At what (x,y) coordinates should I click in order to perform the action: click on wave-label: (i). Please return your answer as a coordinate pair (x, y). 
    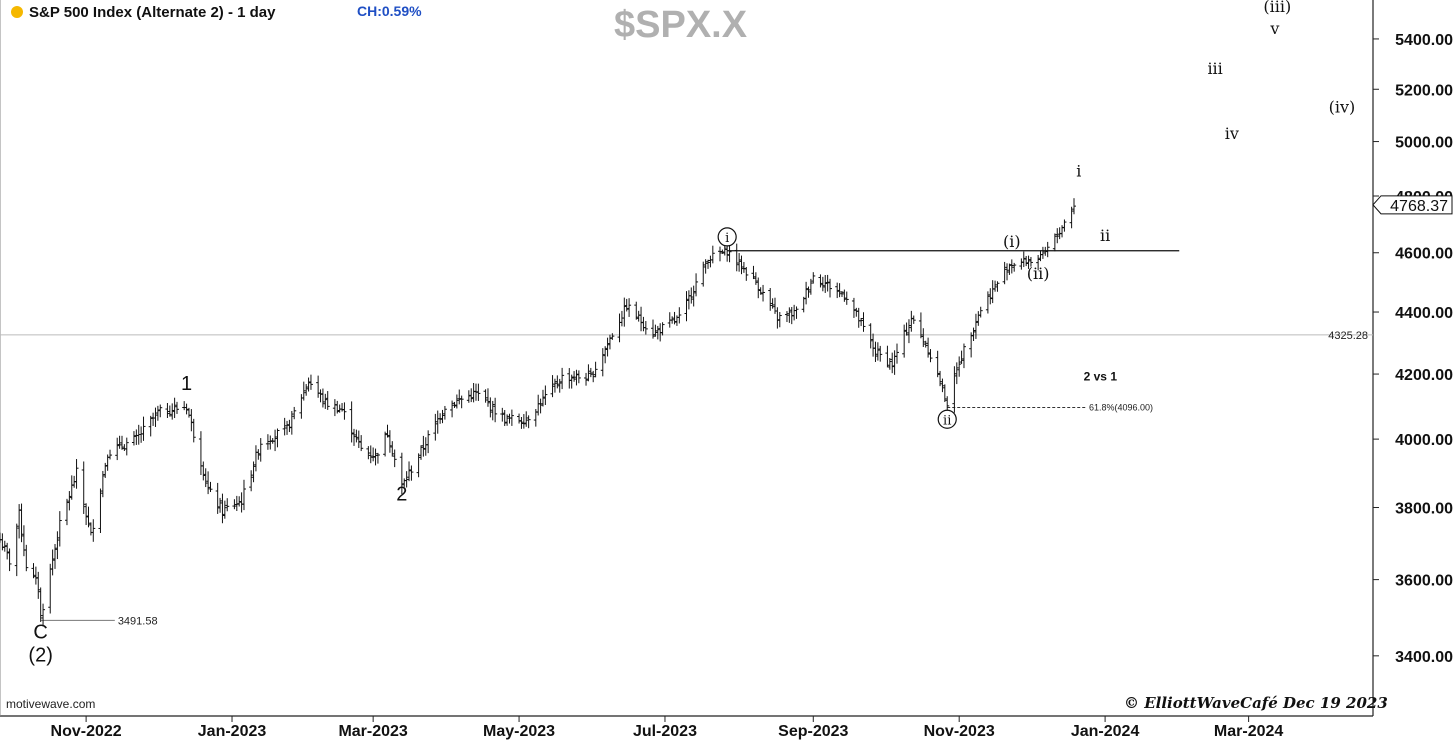
    Looking at the image, I should click on (1012, 241).